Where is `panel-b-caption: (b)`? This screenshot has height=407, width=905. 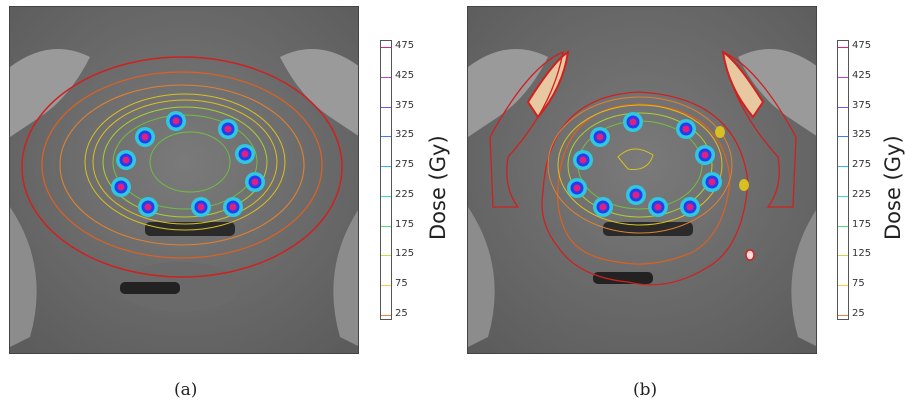 panel-b-caption: (b) is located at coordinates (645, 390).